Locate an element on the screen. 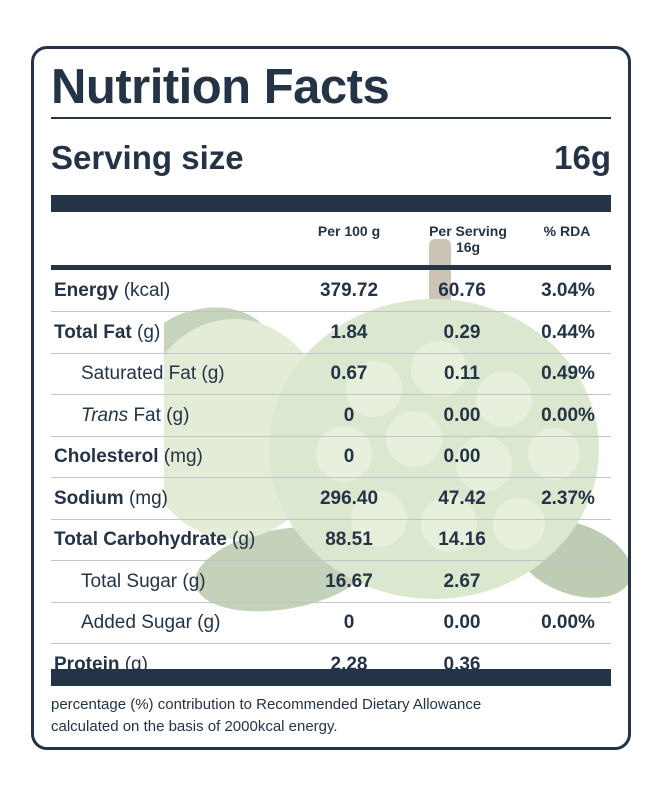 The width and height of the screenshot is (666, 800). header-divider is located at coordinates (331, 267).